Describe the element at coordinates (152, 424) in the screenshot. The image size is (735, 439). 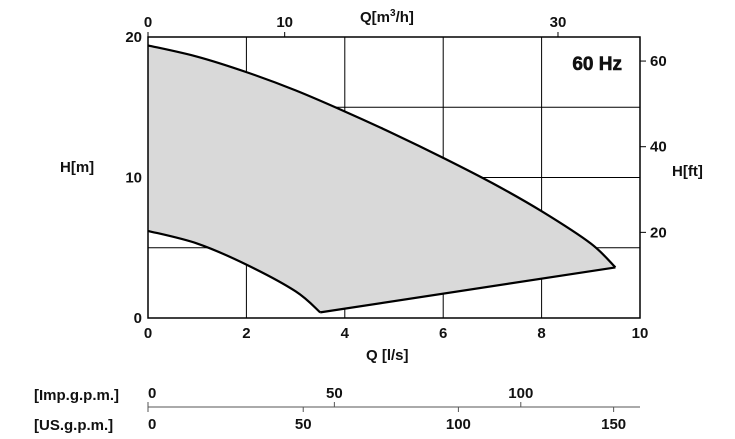
I see `us-gpm-tick-label: 0` at that location.